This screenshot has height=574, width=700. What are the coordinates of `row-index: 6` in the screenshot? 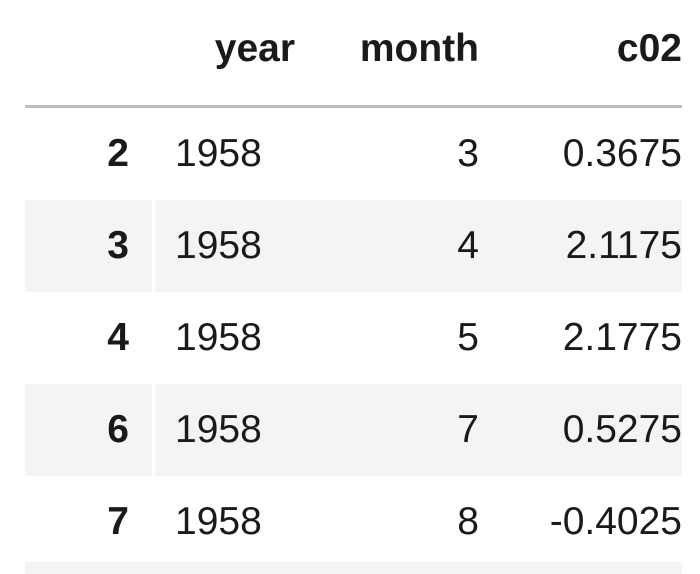 It's located at (90, 430).